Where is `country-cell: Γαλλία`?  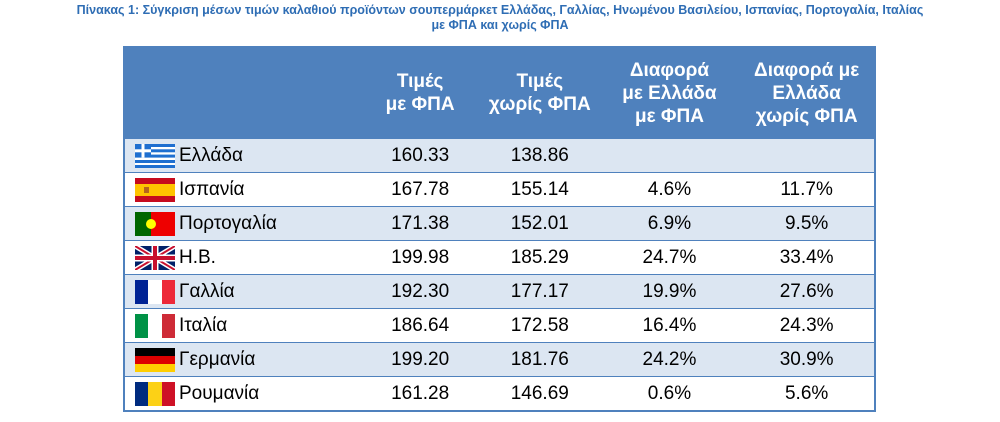
country-cell: Γαλλία is located at coordinates (242, 291).